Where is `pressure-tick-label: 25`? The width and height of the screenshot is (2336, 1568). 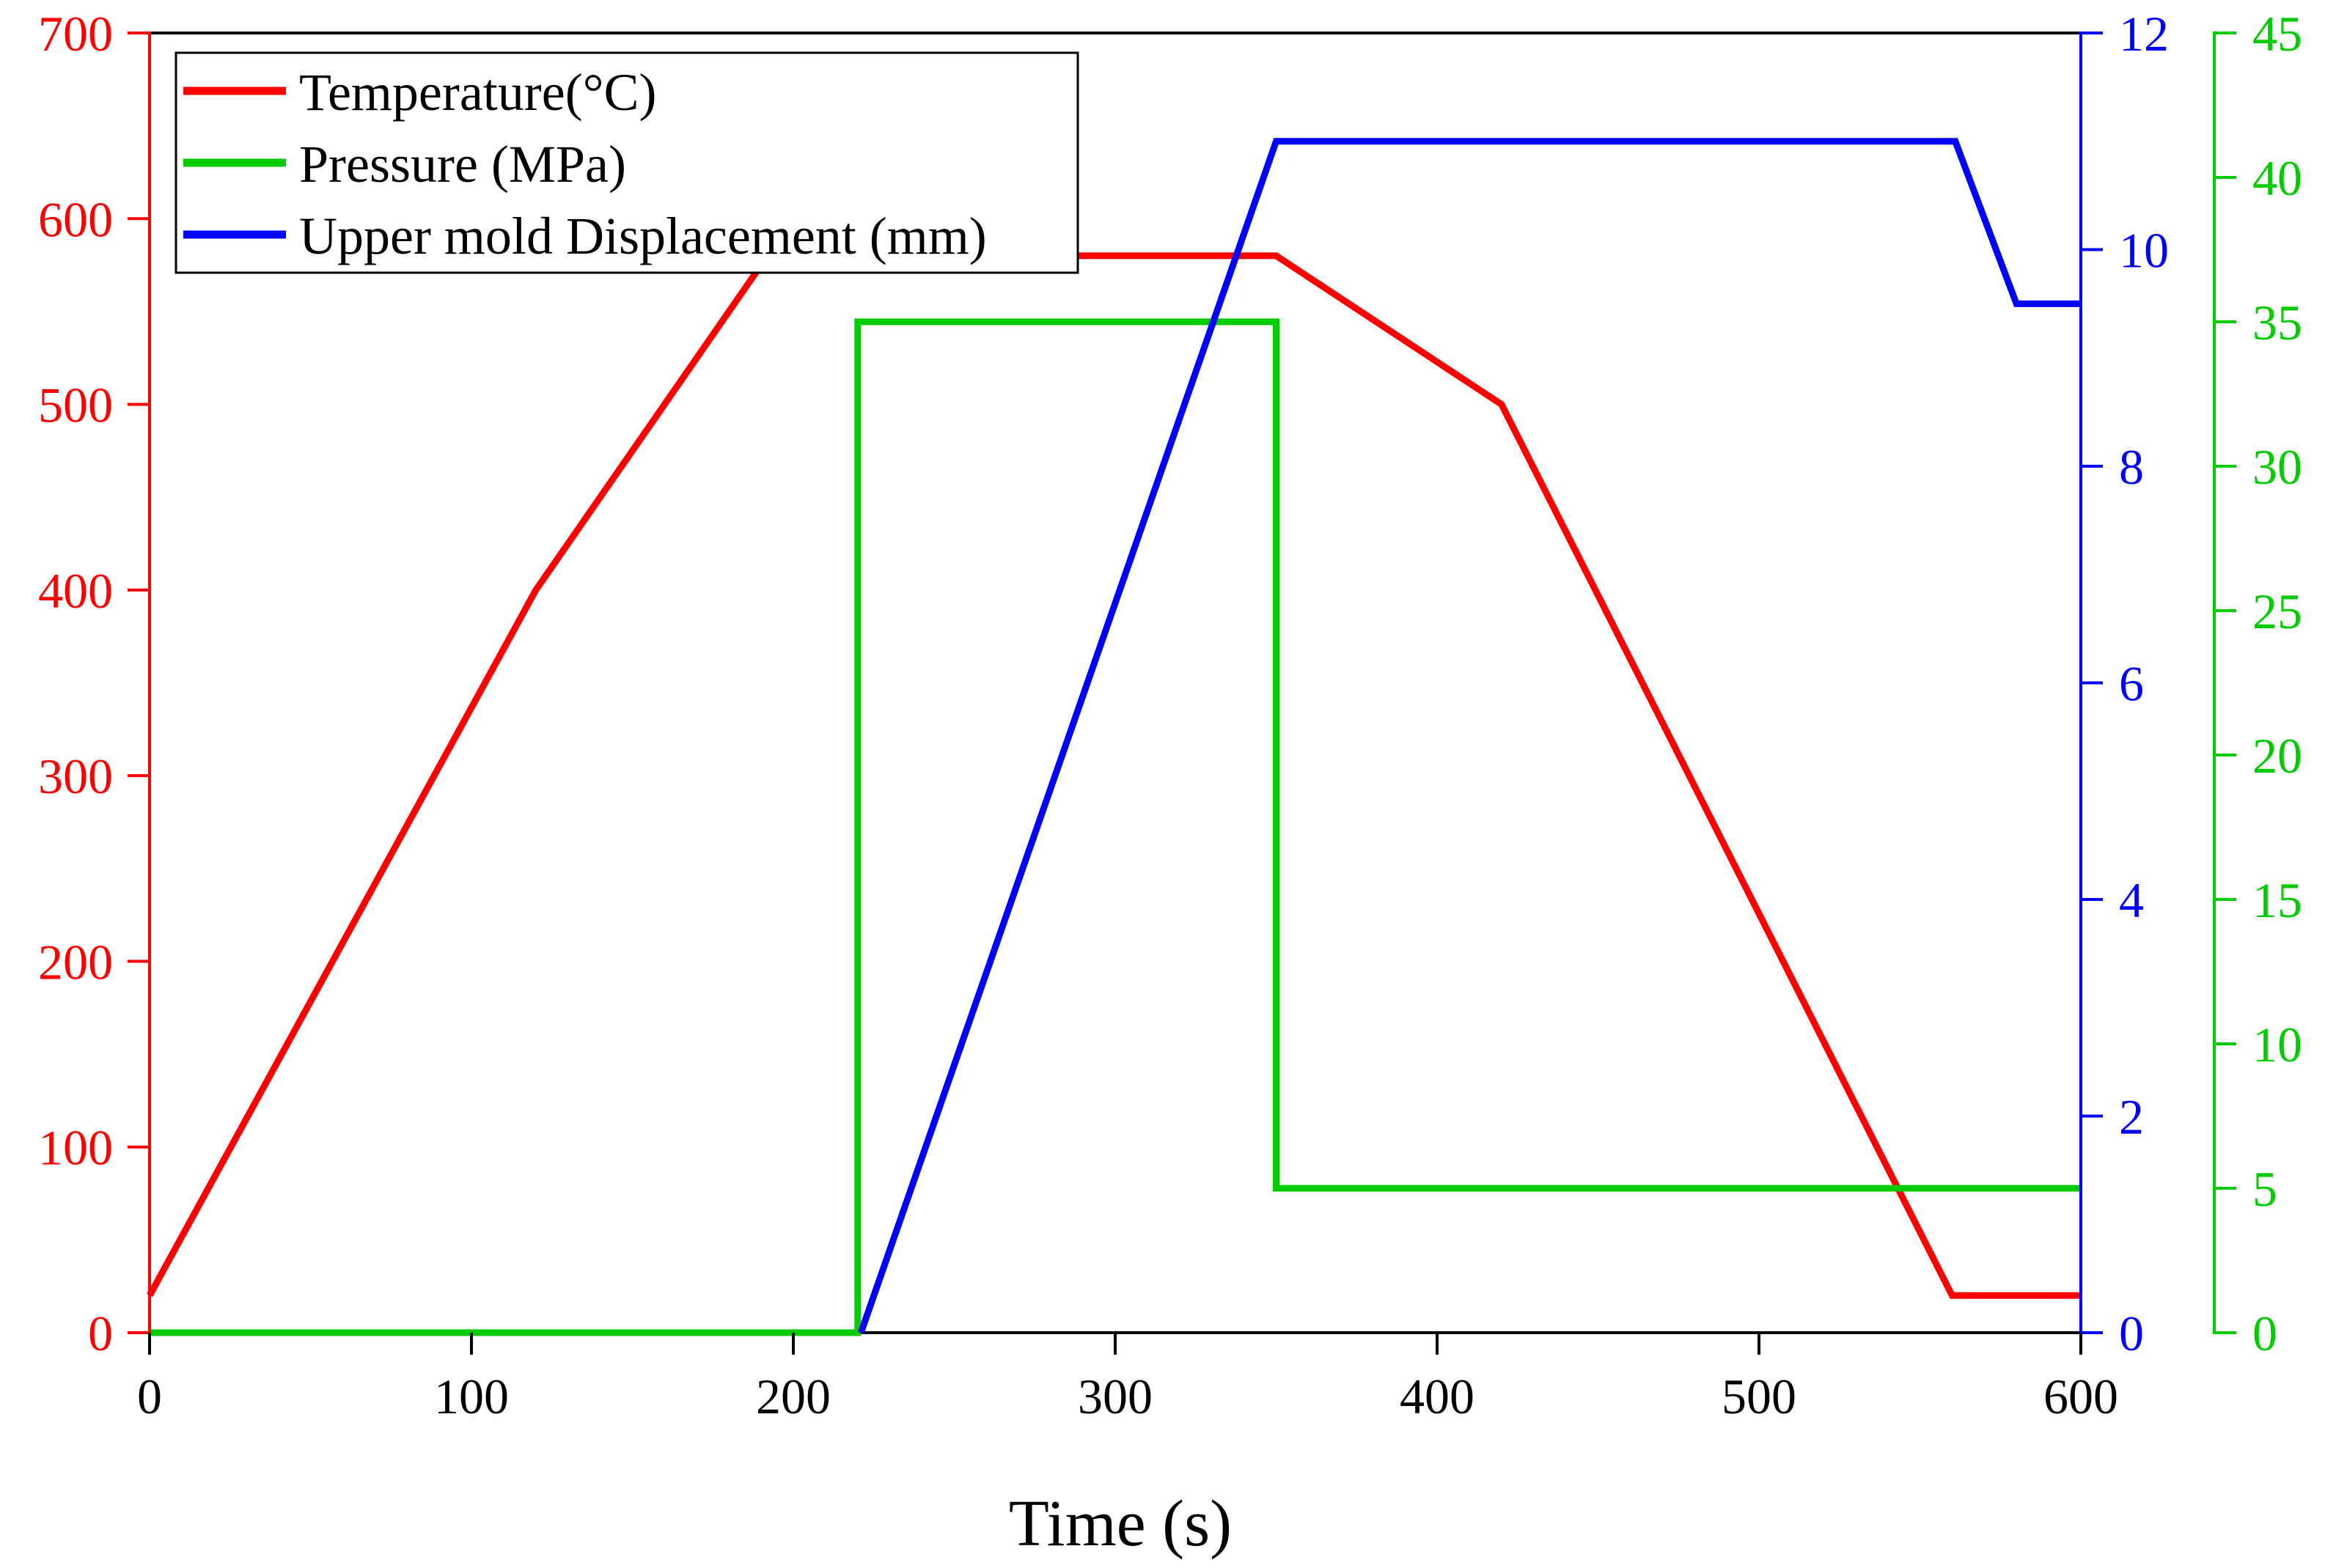 pressure-tick-label: 25 is located at coordinates (2277, 611).